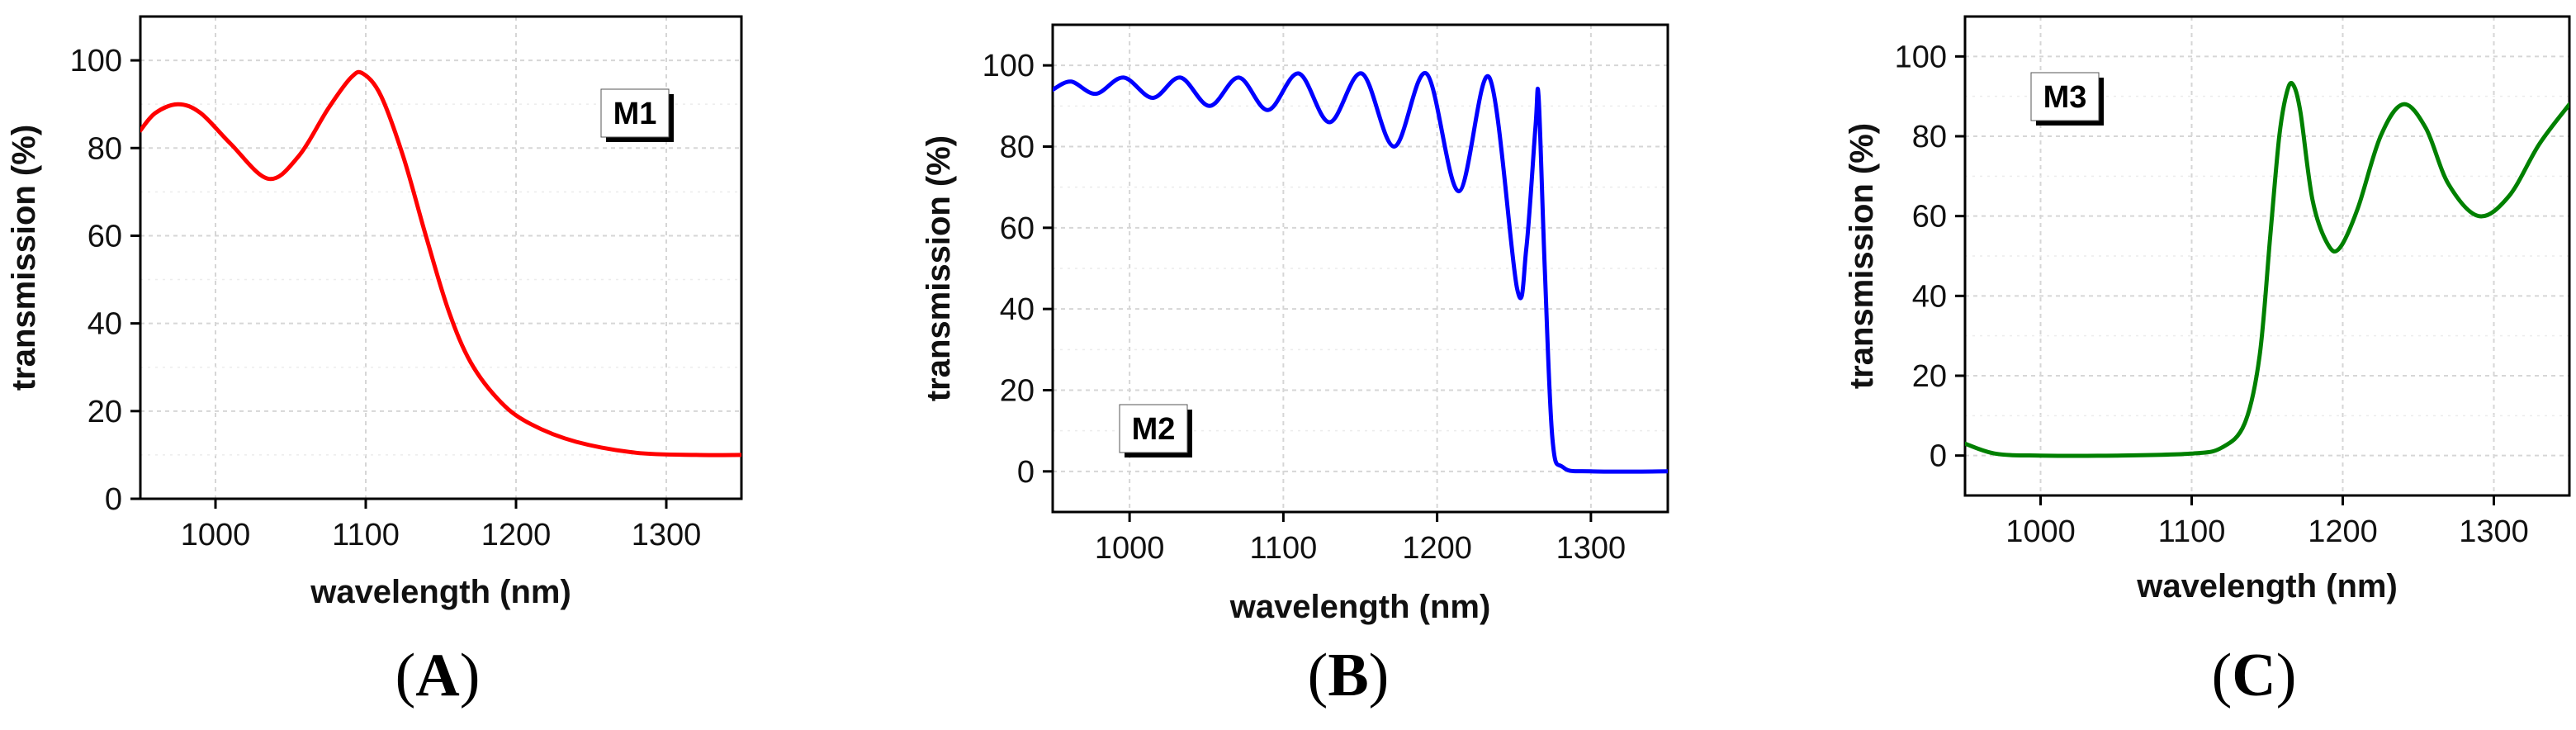 The image size is (2576, 730). I want to click on caption-a: (A), so click(438, 675).